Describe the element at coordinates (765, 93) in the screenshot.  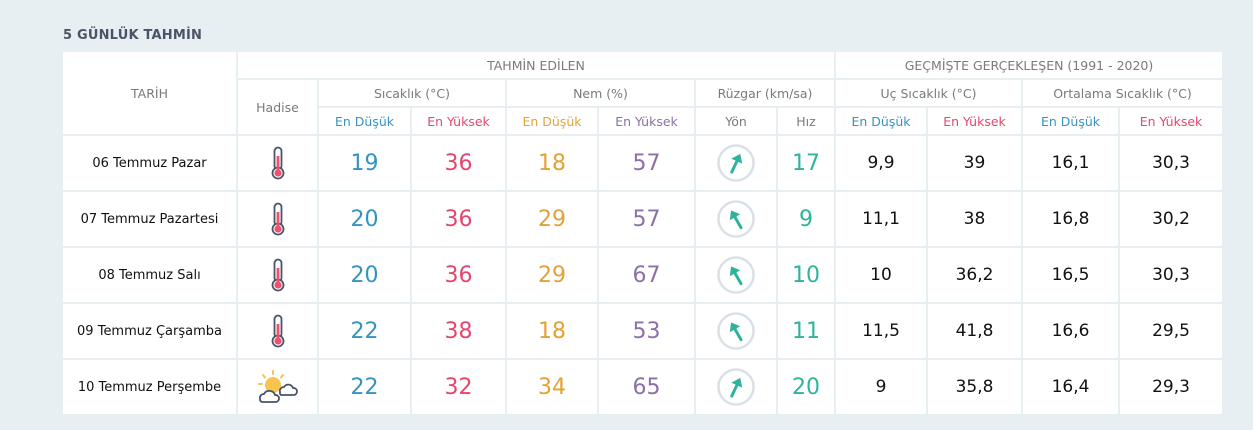
I see `header-ruzgar: Rüzgar (km/sa)` at that location.